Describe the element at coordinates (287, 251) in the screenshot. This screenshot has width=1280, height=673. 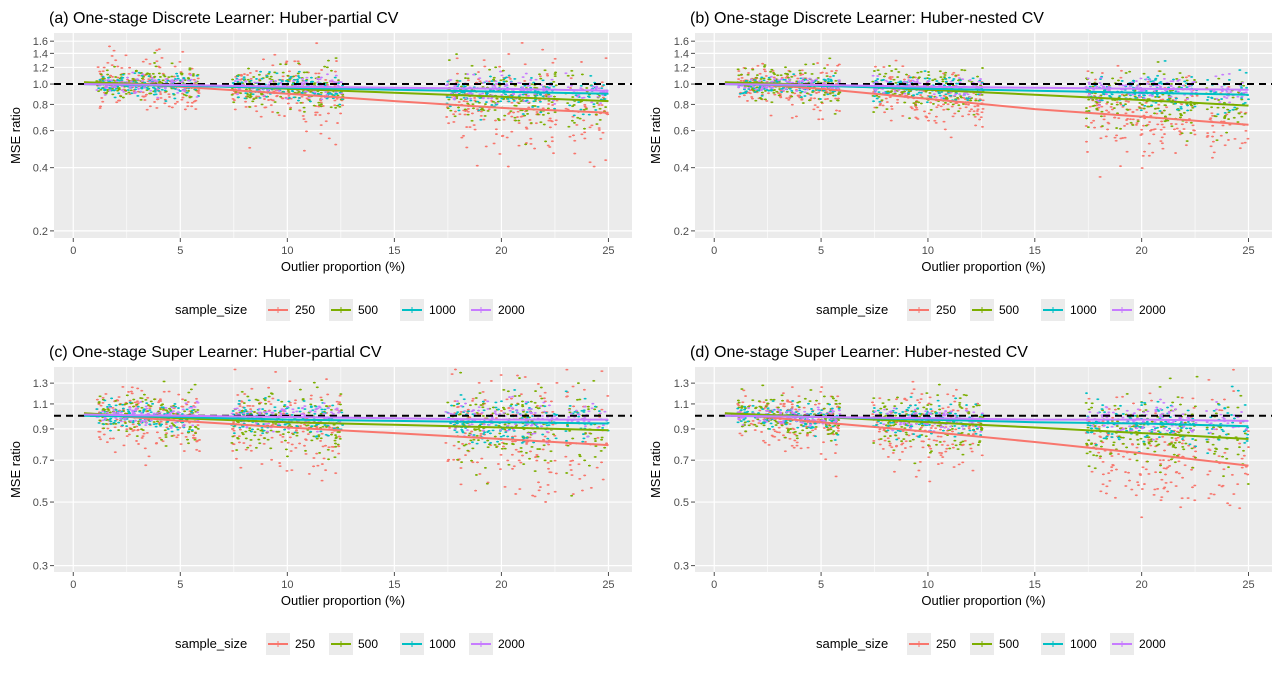
I see `x-tick-label: 10` at that location.